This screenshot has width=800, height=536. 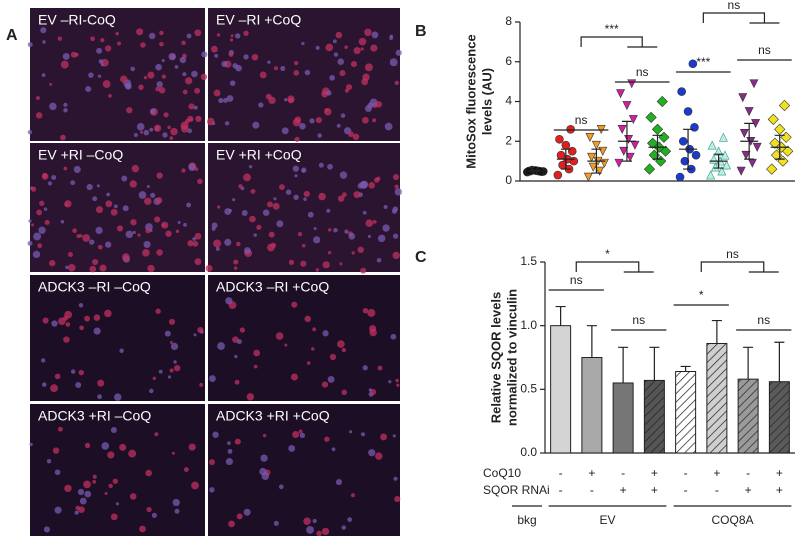 I want to click on y-tick-label: 1.5, so click(x=528, y=261).